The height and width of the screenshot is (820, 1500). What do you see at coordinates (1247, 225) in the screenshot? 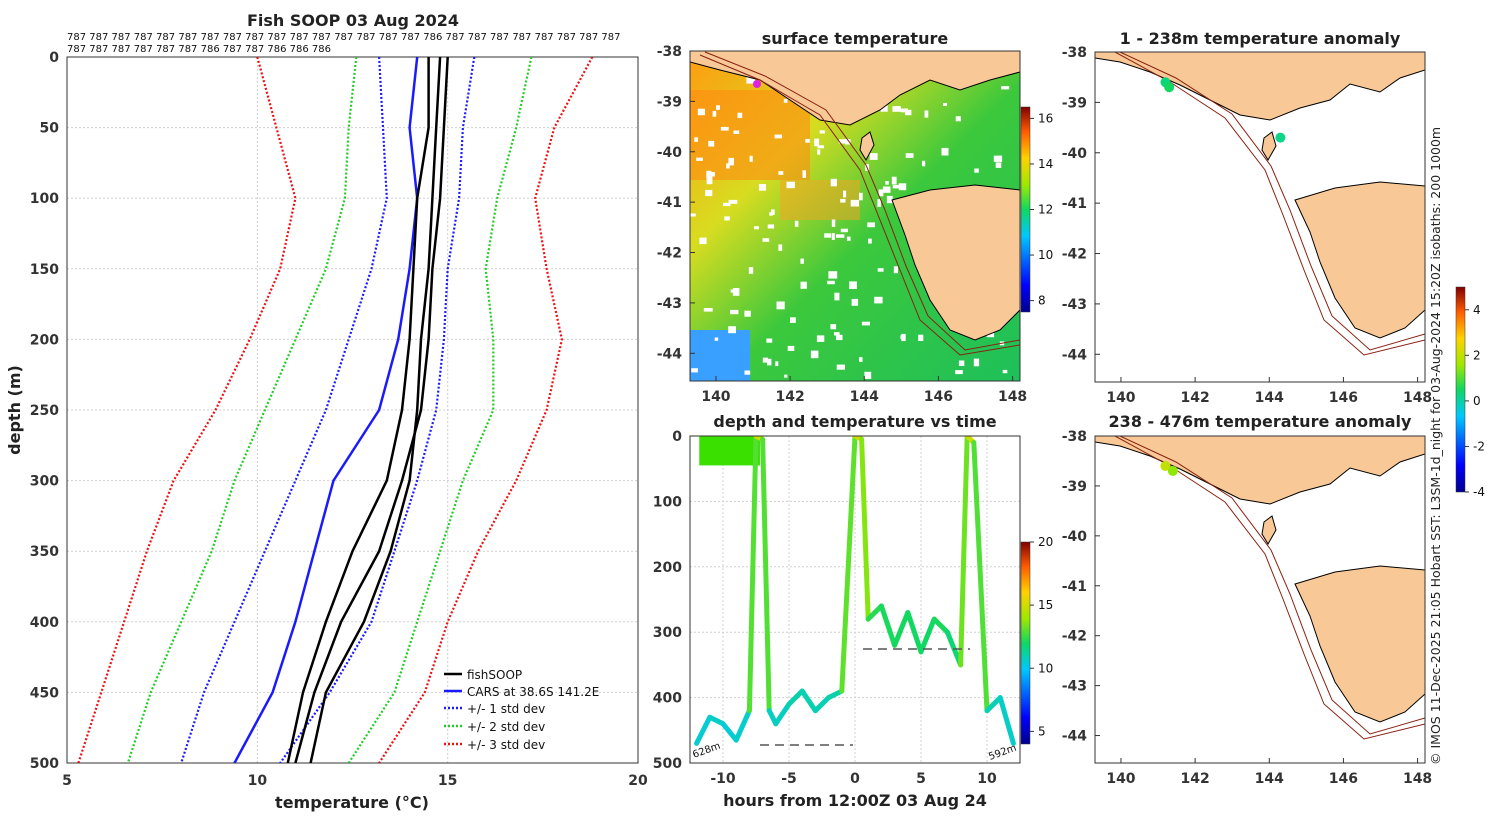
I see `anomaly-shallow-ticks: 140 142 144 146 148 -38 -39 -40 -41 -42 -43 -44` at bounding box center [1247, 225].